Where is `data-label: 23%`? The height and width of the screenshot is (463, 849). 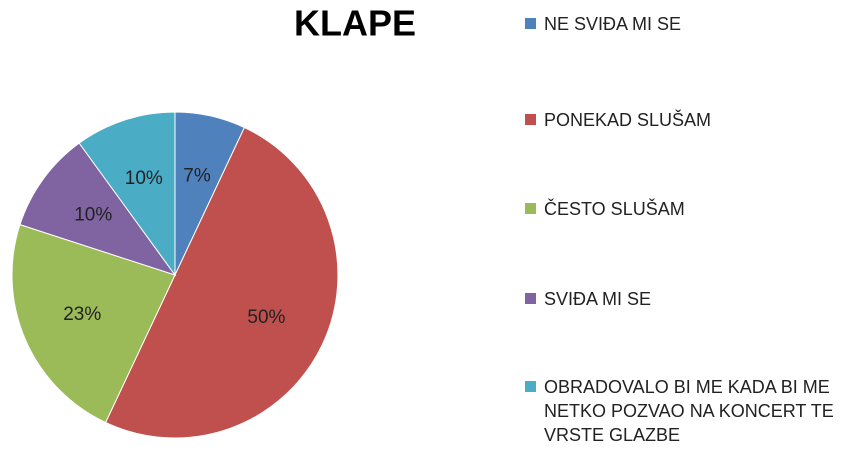 data-label: 23% is located at coordinates (82, 314).